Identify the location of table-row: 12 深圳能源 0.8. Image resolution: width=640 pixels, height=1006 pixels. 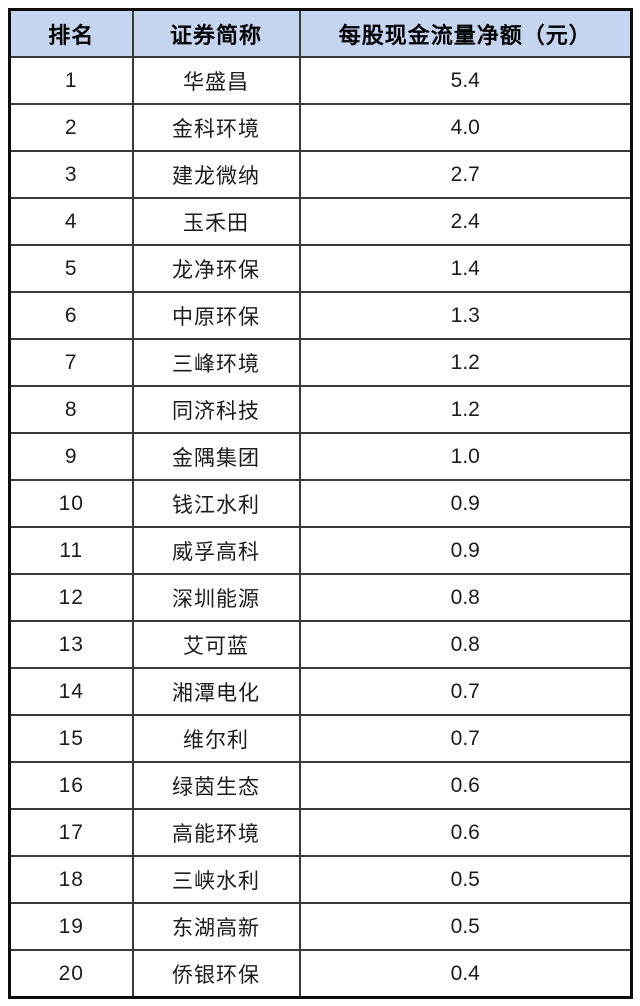
(320, 597).